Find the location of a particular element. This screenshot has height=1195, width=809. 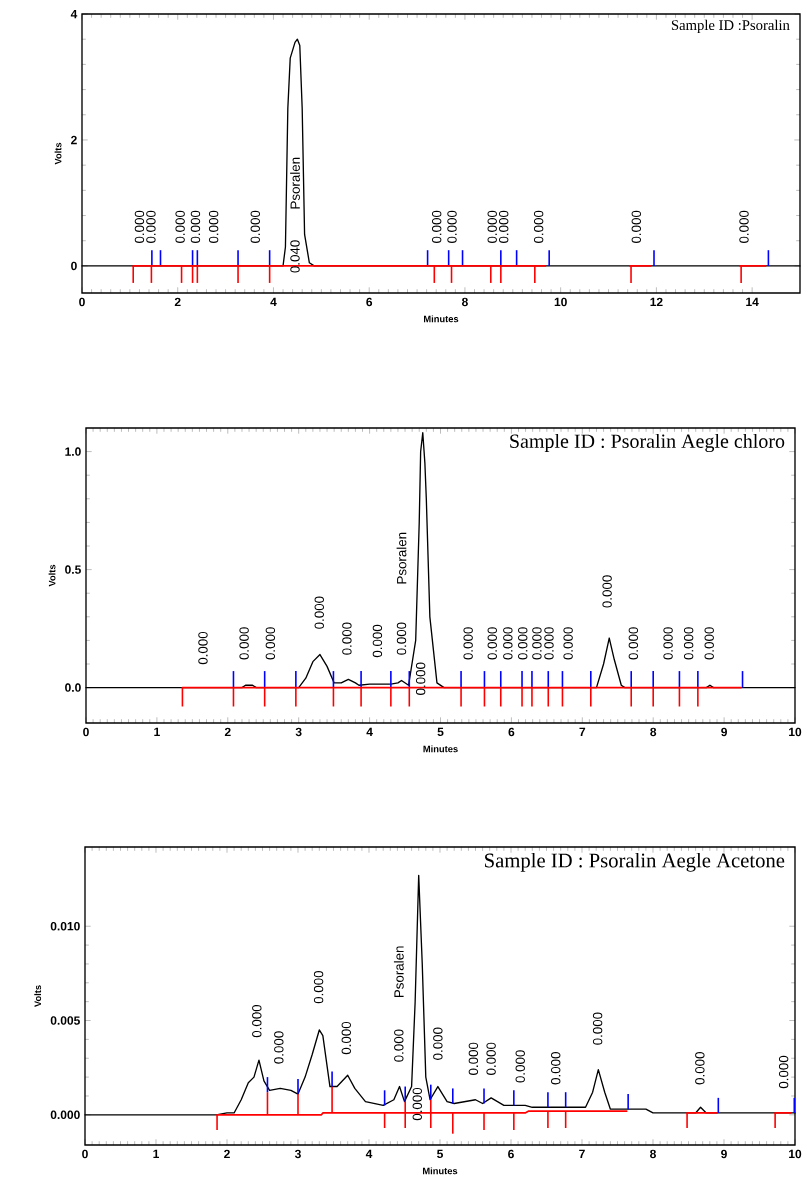

y-tick-label: 0.0 is located at coordinates (73, 687).